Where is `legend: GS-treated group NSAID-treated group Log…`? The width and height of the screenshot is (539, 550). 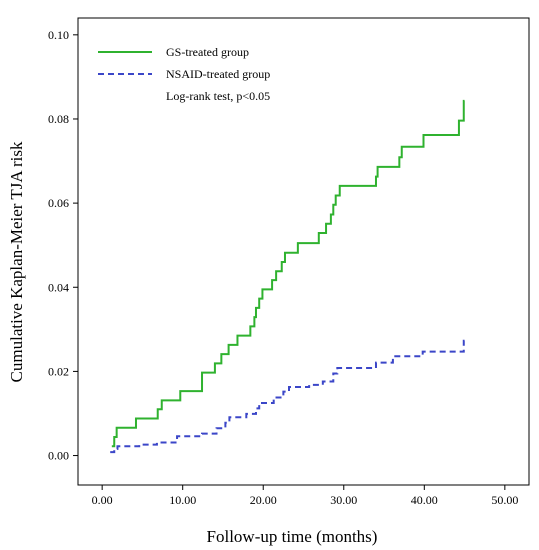 legend: GS-treated group NSAID-treated group Log… is located at coordinates (184, 74).